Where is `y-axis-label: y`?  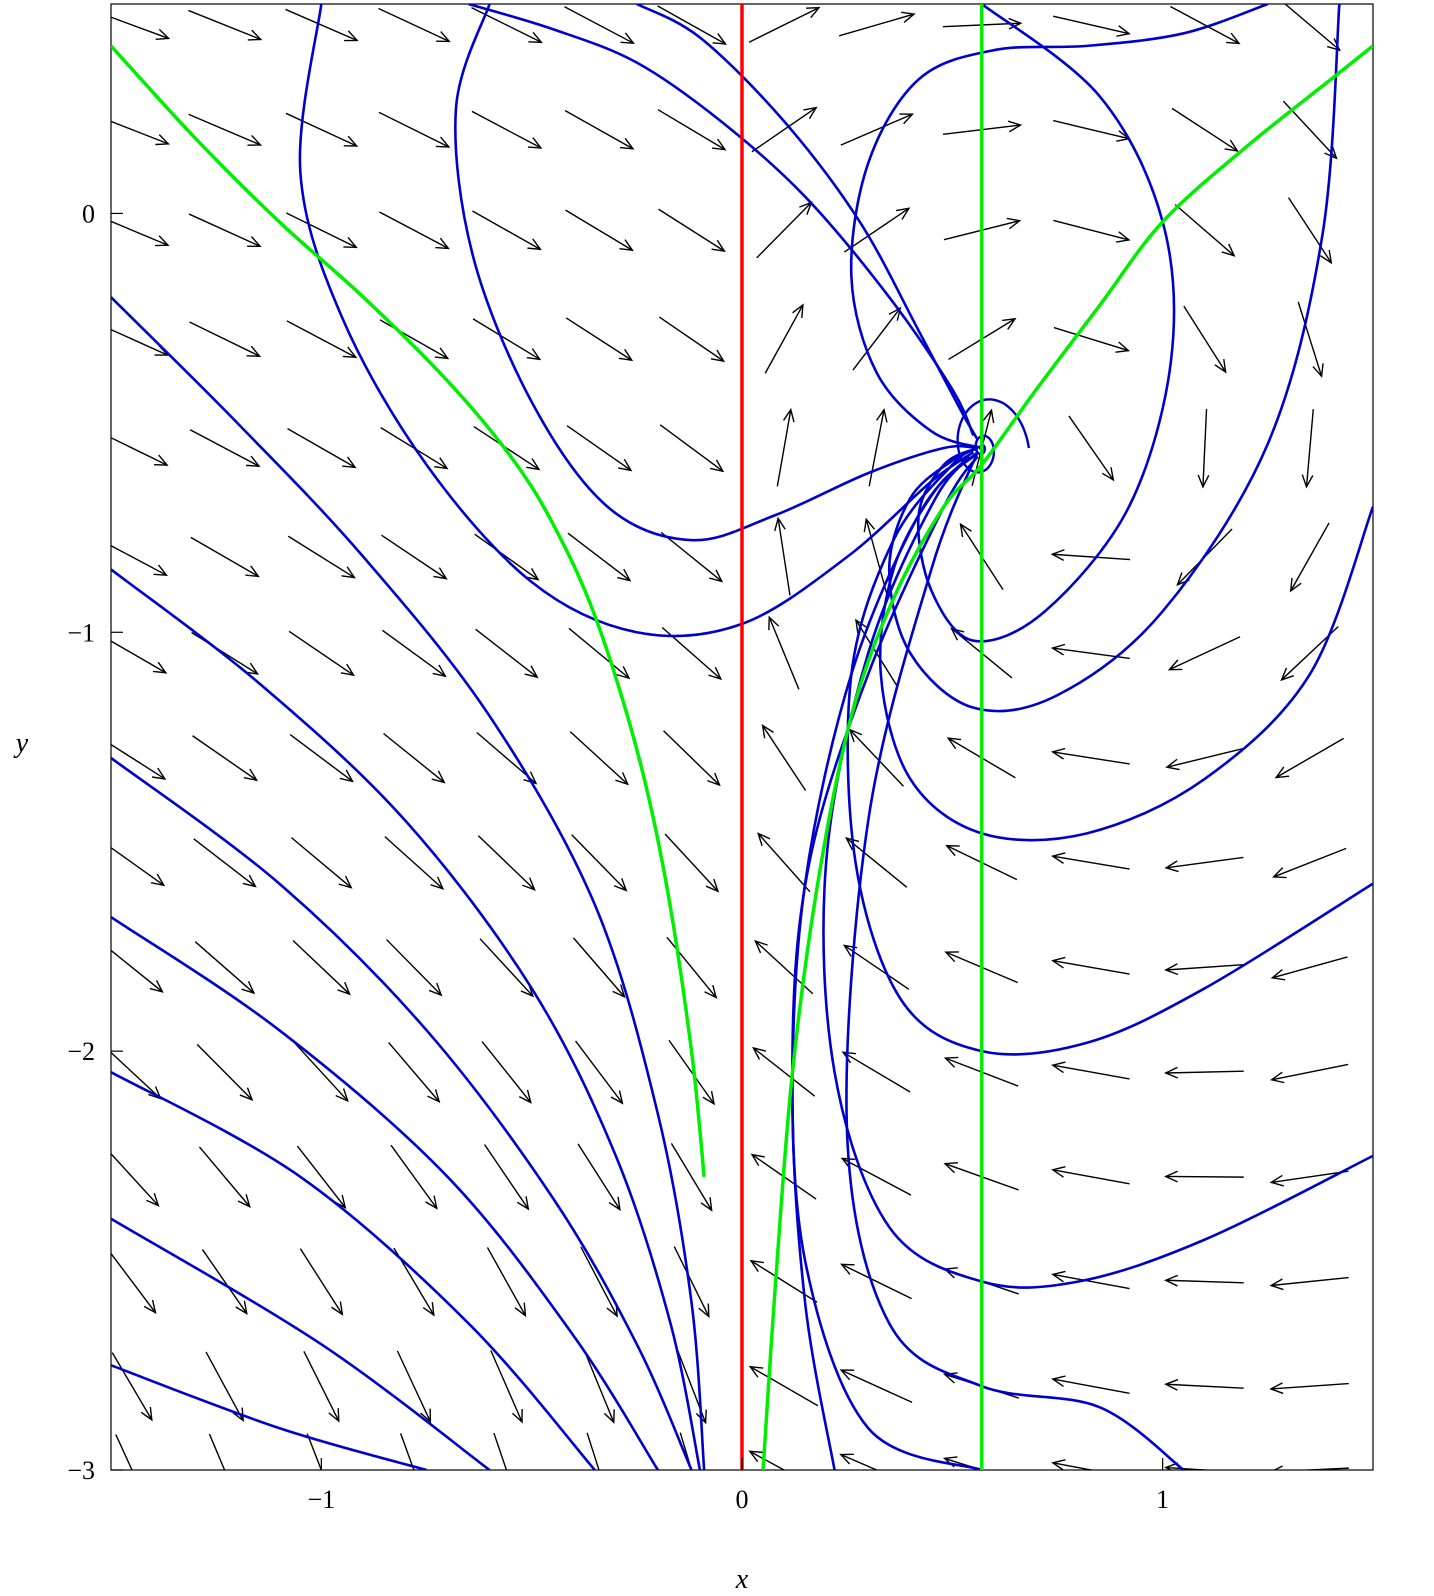 y-axis-label: y is located at coordinates (21, 743).